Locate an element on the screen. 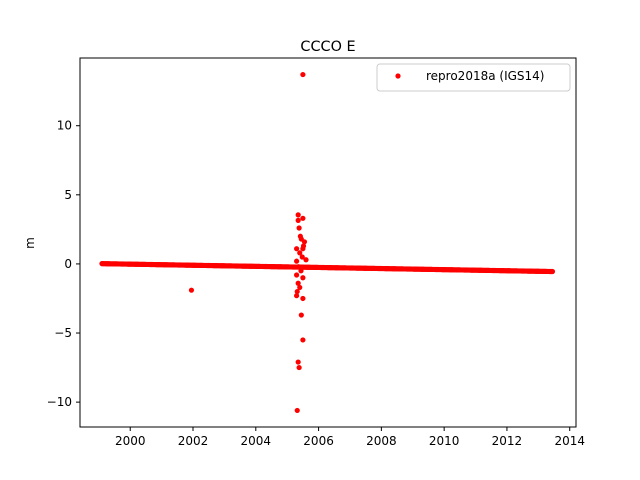  legend-box is located at coordinates (473, 77).